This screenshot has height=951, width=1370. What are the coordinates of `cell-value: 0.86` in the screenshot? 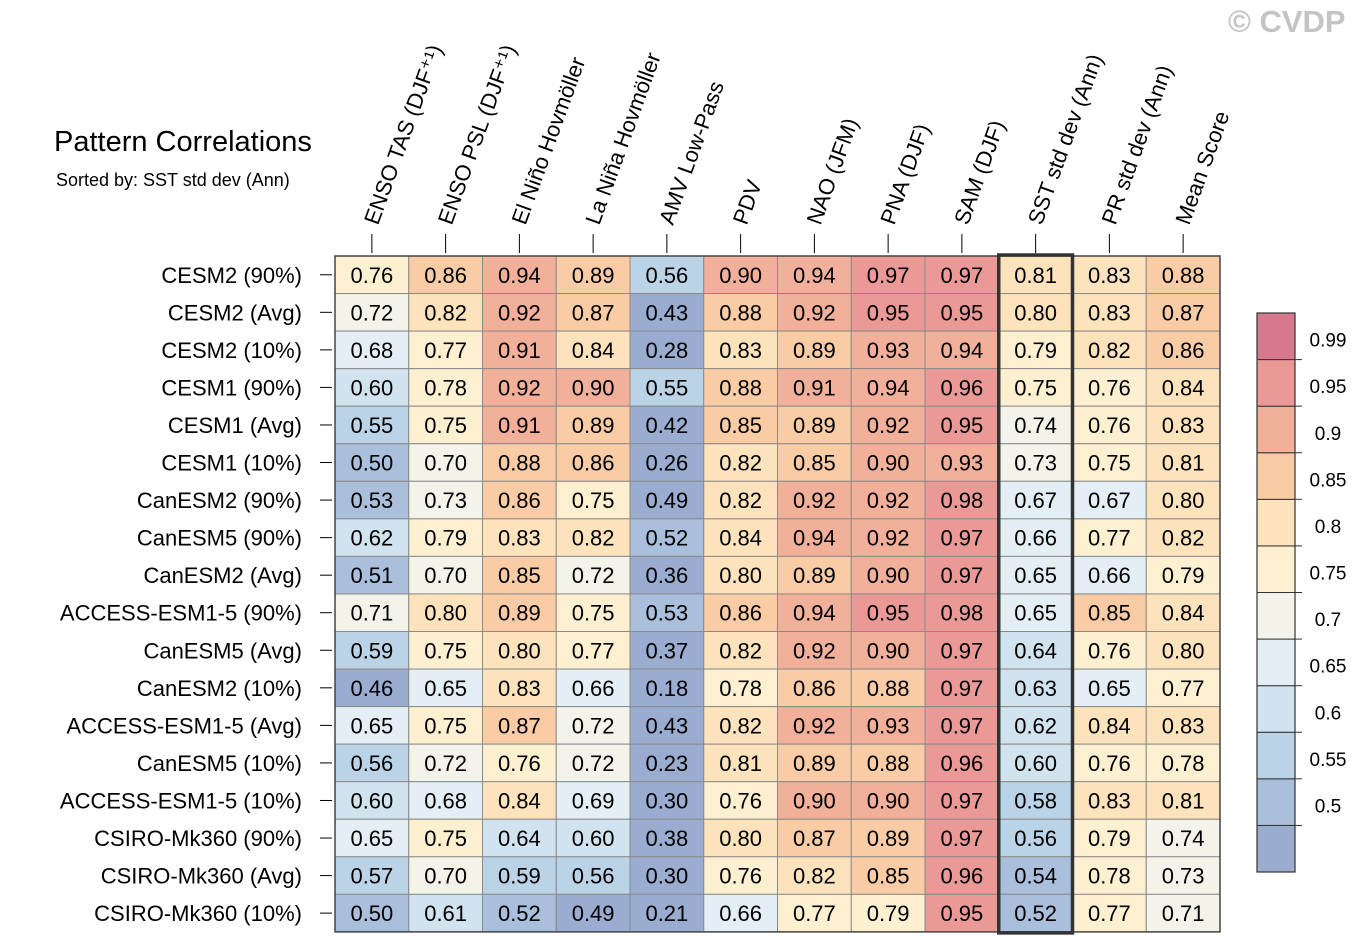 It's located at (814, 688).